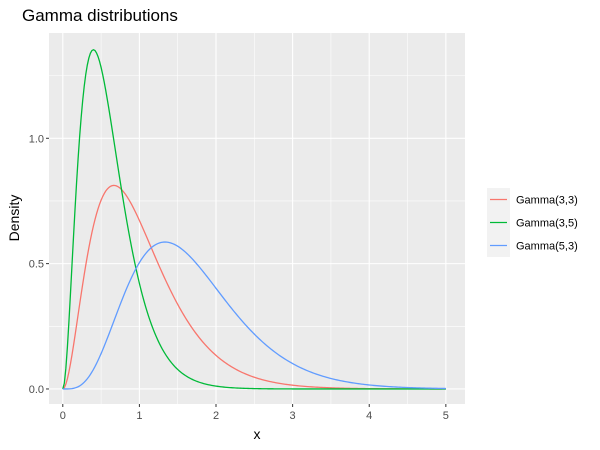 Image resolution: width=600 pixels, height=450 pixels. Describe the element at coordinates (254, 413) in the screenshot. I see `x-axis: 0 1 2 3 4 5` at that location.